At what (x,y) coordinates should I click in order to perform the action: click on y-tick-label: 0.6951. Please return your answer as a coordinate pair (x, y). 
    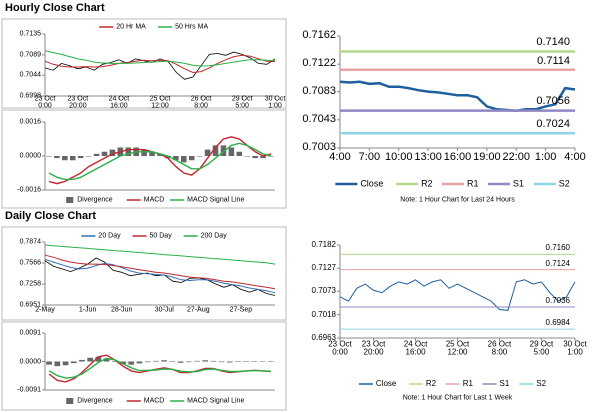
    Looking at the image, I should click on (30, 305).